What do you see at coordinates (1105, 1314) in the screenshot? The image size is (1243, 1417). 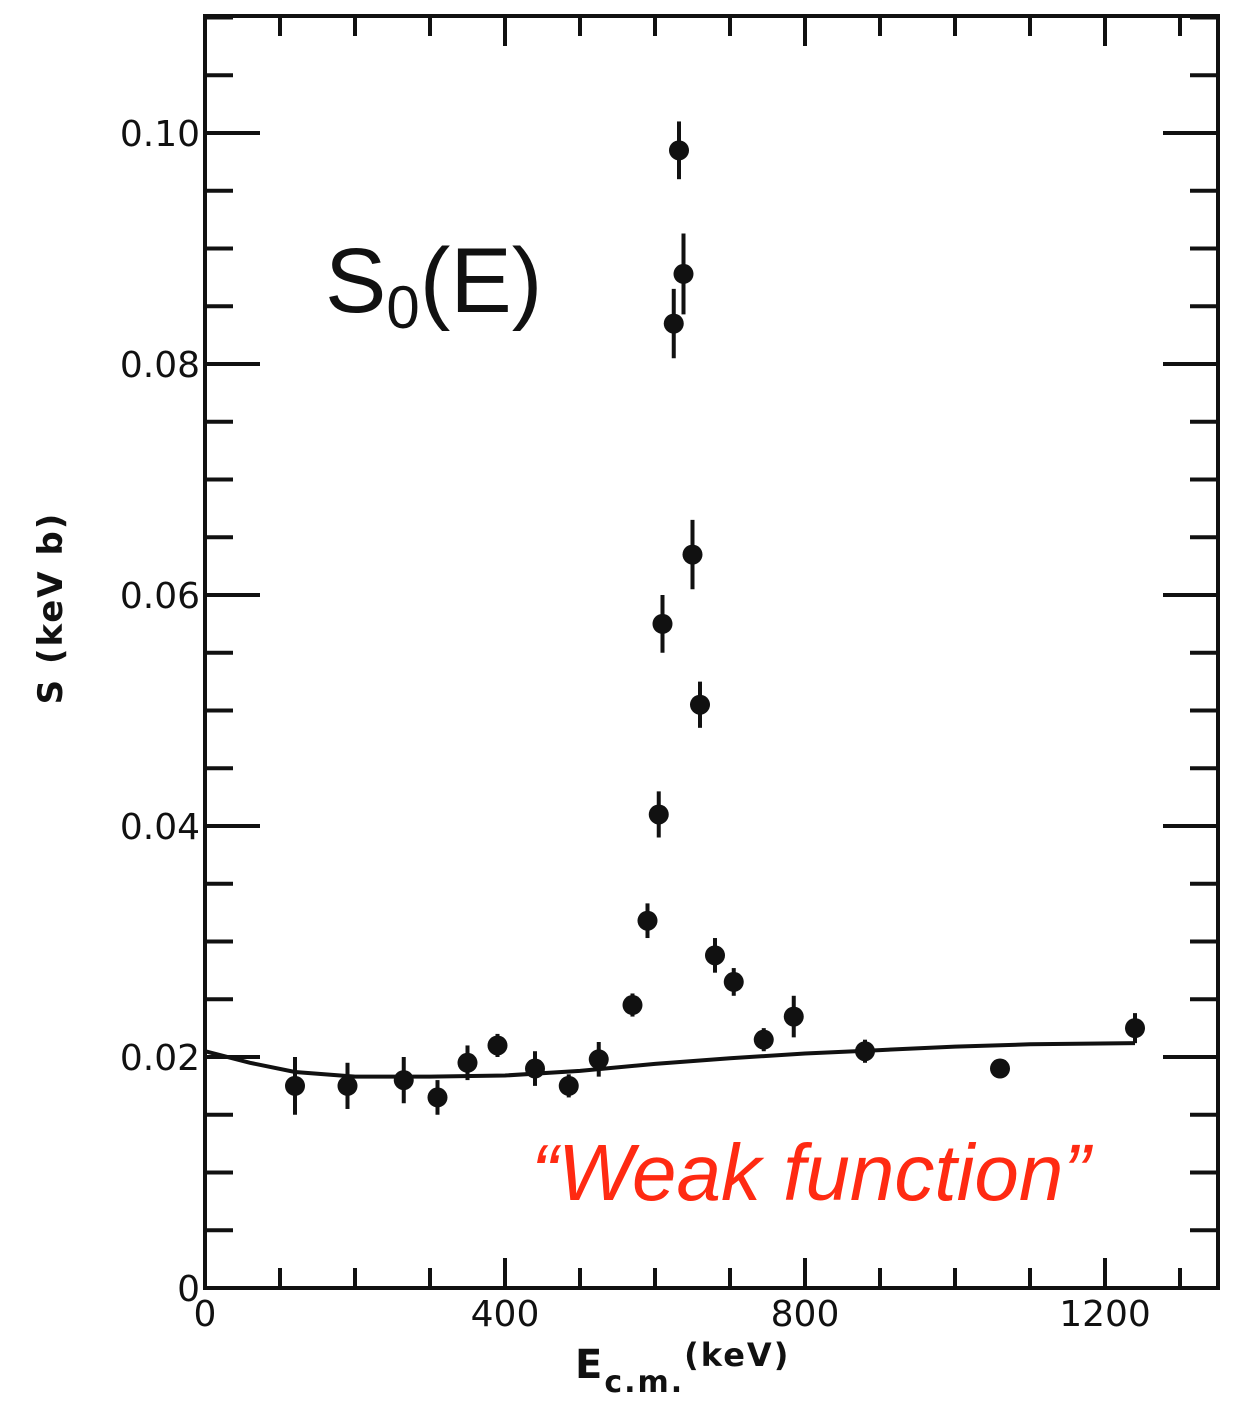 I see `x-tick-label: 1200` at bounding box center [1105, 1314].